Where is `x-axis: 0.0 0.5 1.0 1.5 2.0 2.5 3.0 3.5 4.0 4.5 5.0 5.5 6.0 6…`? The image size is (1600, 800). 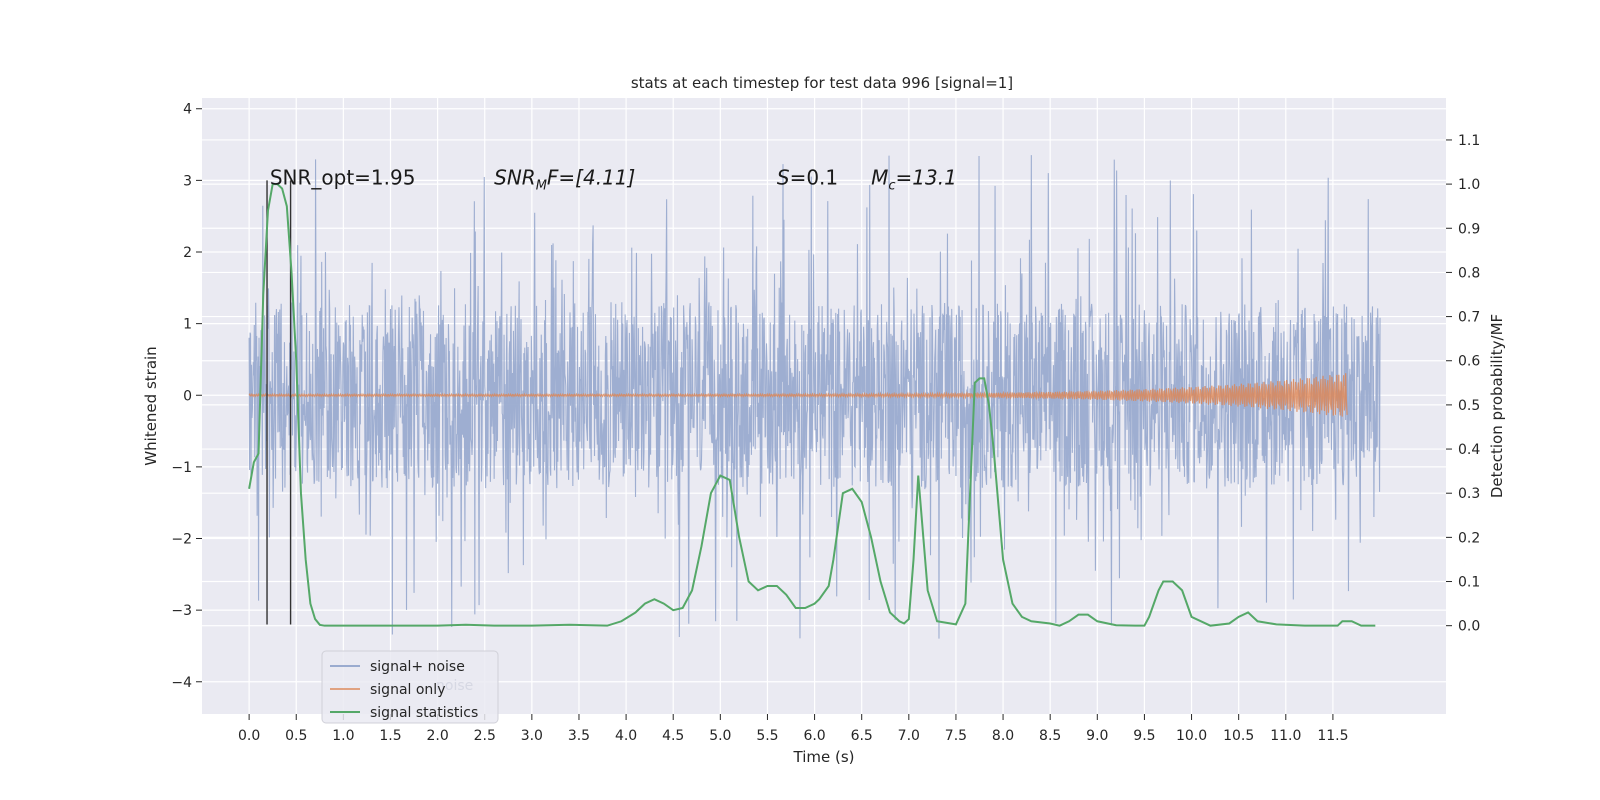
x-axis: 0.0 0.5 1.0 1.5 2.0 2.5 3.0 3.5 4.0 4.5 5.0 5.5 6.0 6… is located at coordinates (793, 729).